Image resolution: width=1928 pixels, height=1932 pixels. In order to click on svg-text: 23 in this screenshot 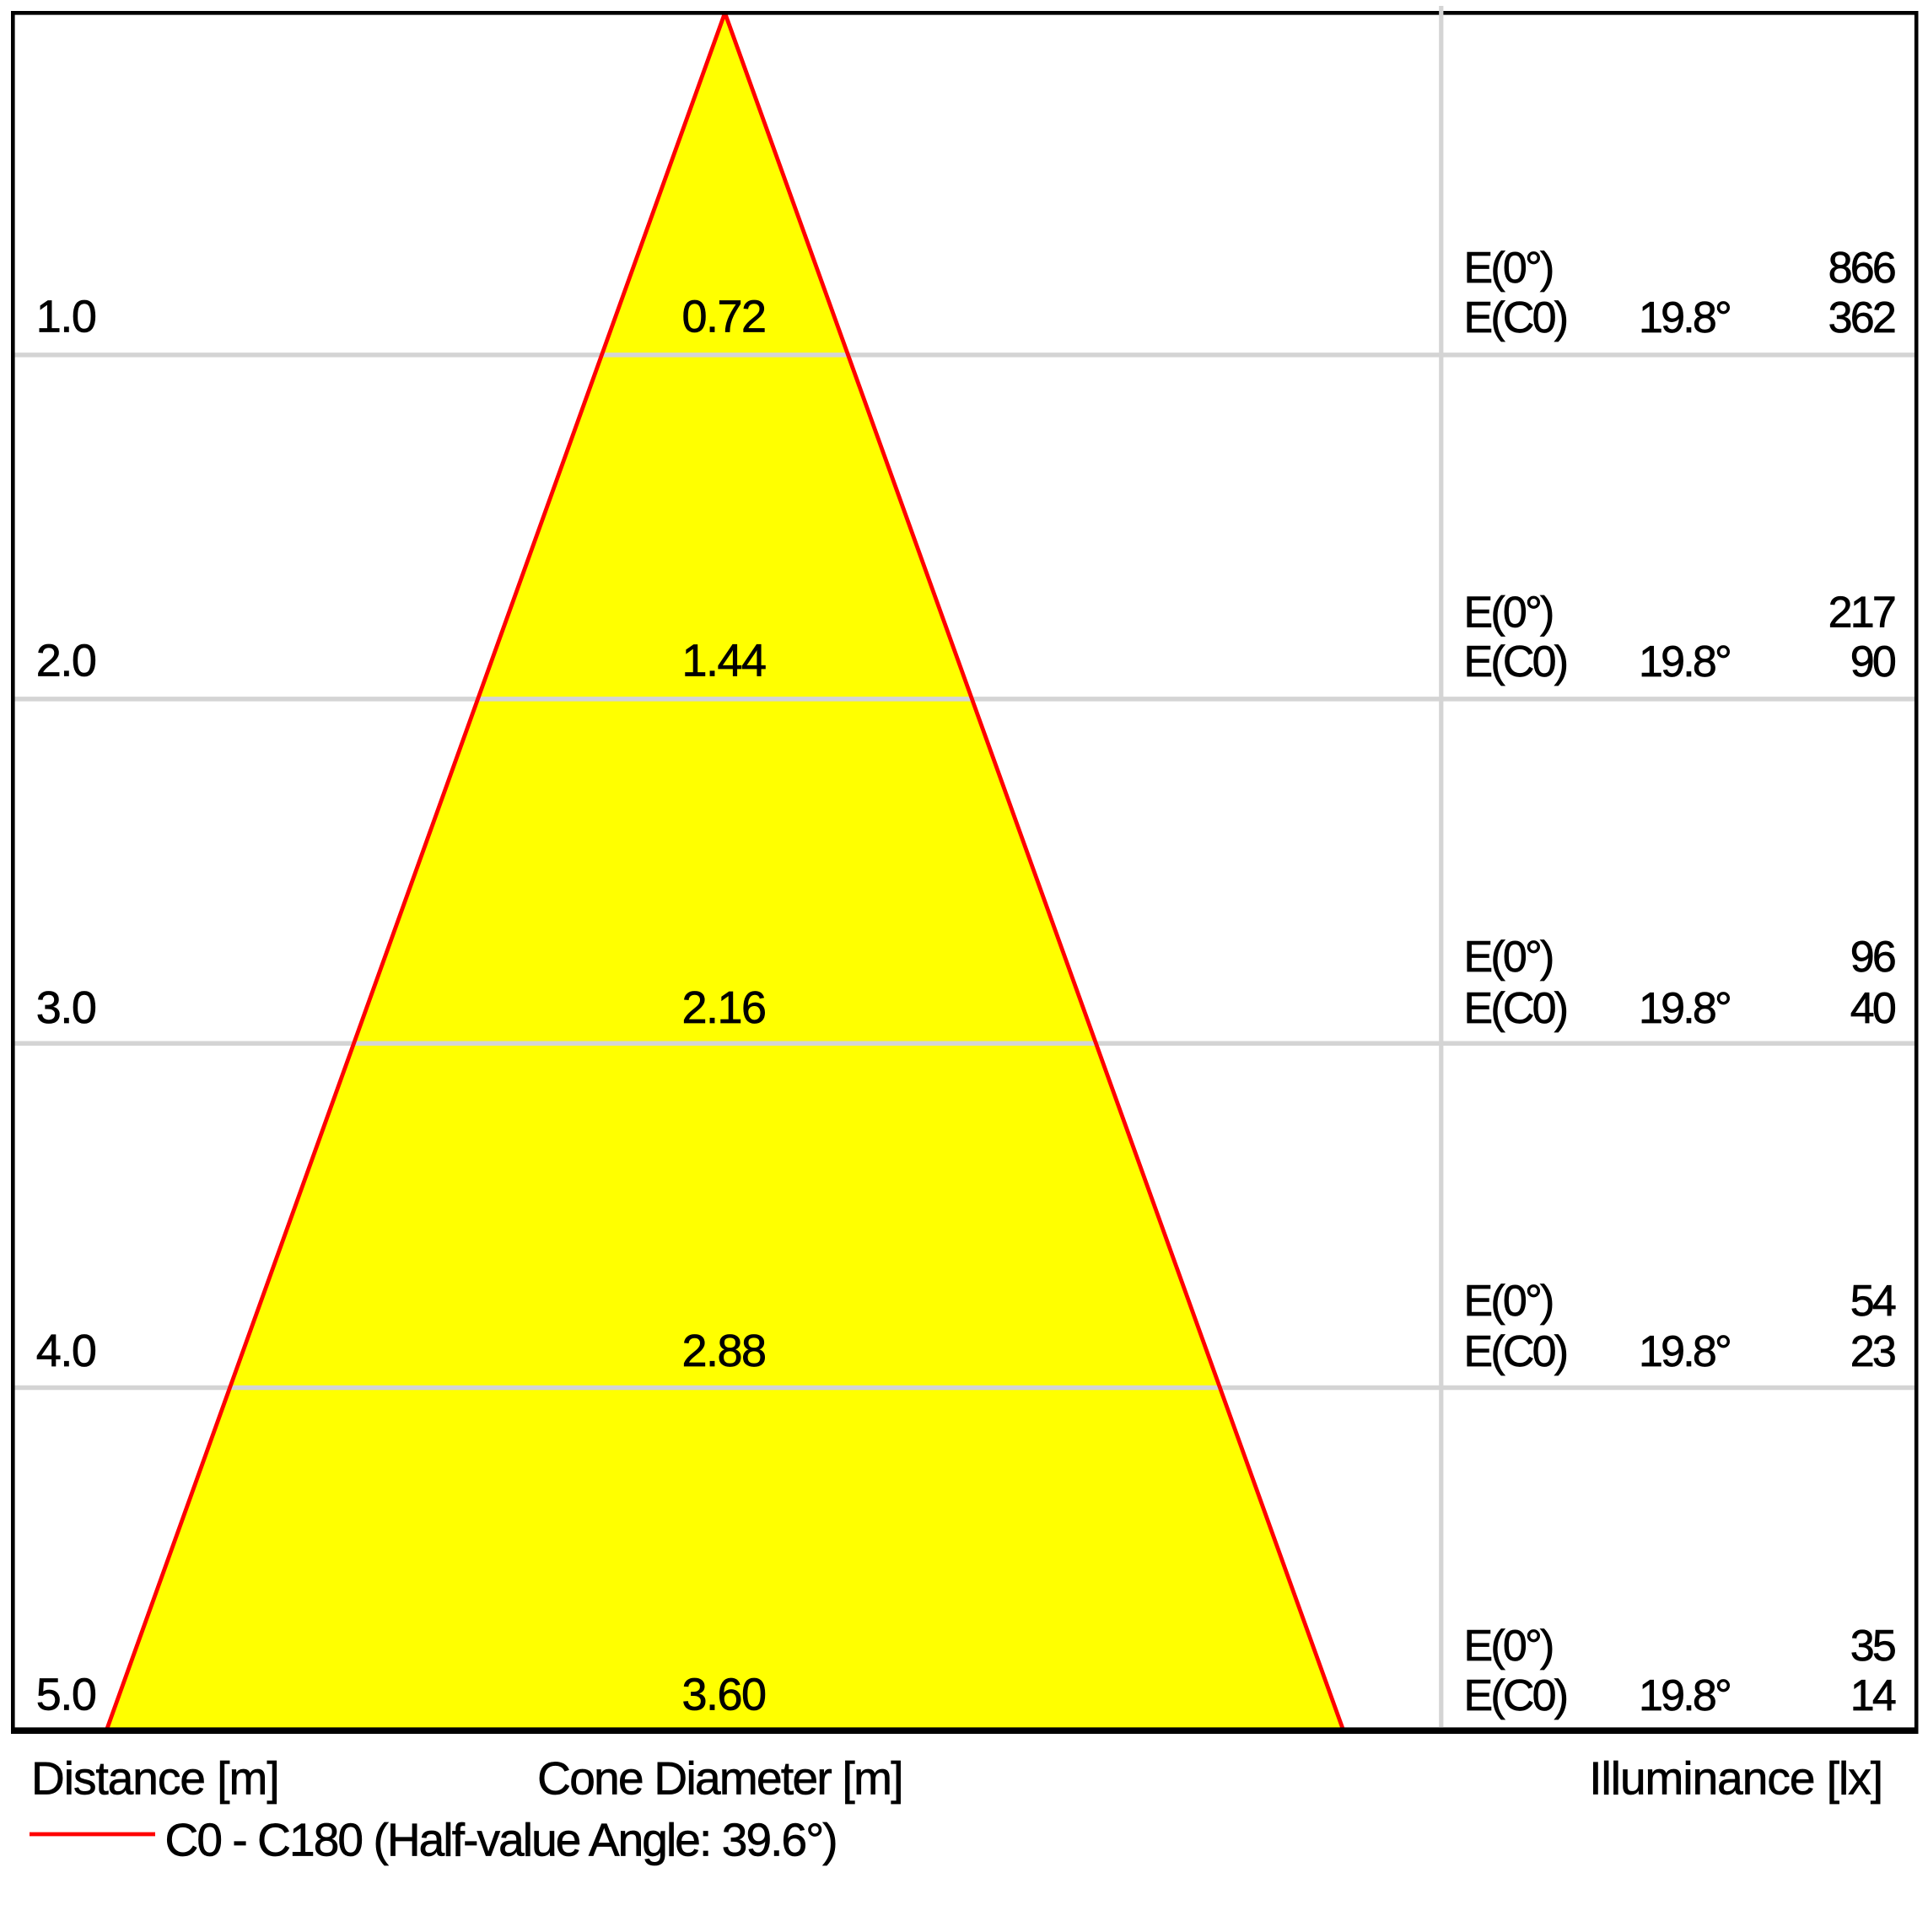, I will do `click(1872, 1351)`.